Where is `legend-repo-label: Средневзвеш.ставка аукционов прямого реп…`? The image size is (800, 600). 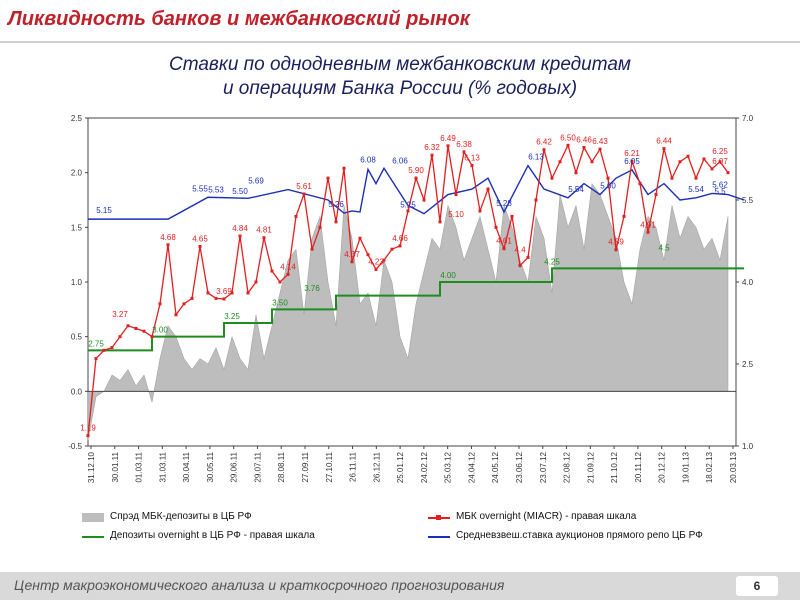
legend-repo-label: Средневзвеш.ставка аукционов прямого реп… is located at coordinates (579, 535).